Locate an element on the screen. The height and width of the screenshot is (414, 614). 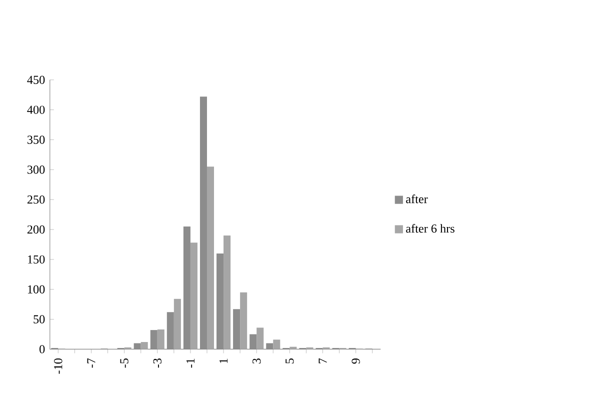
y-tick-label: 350 is located at coordinates (36, 139).